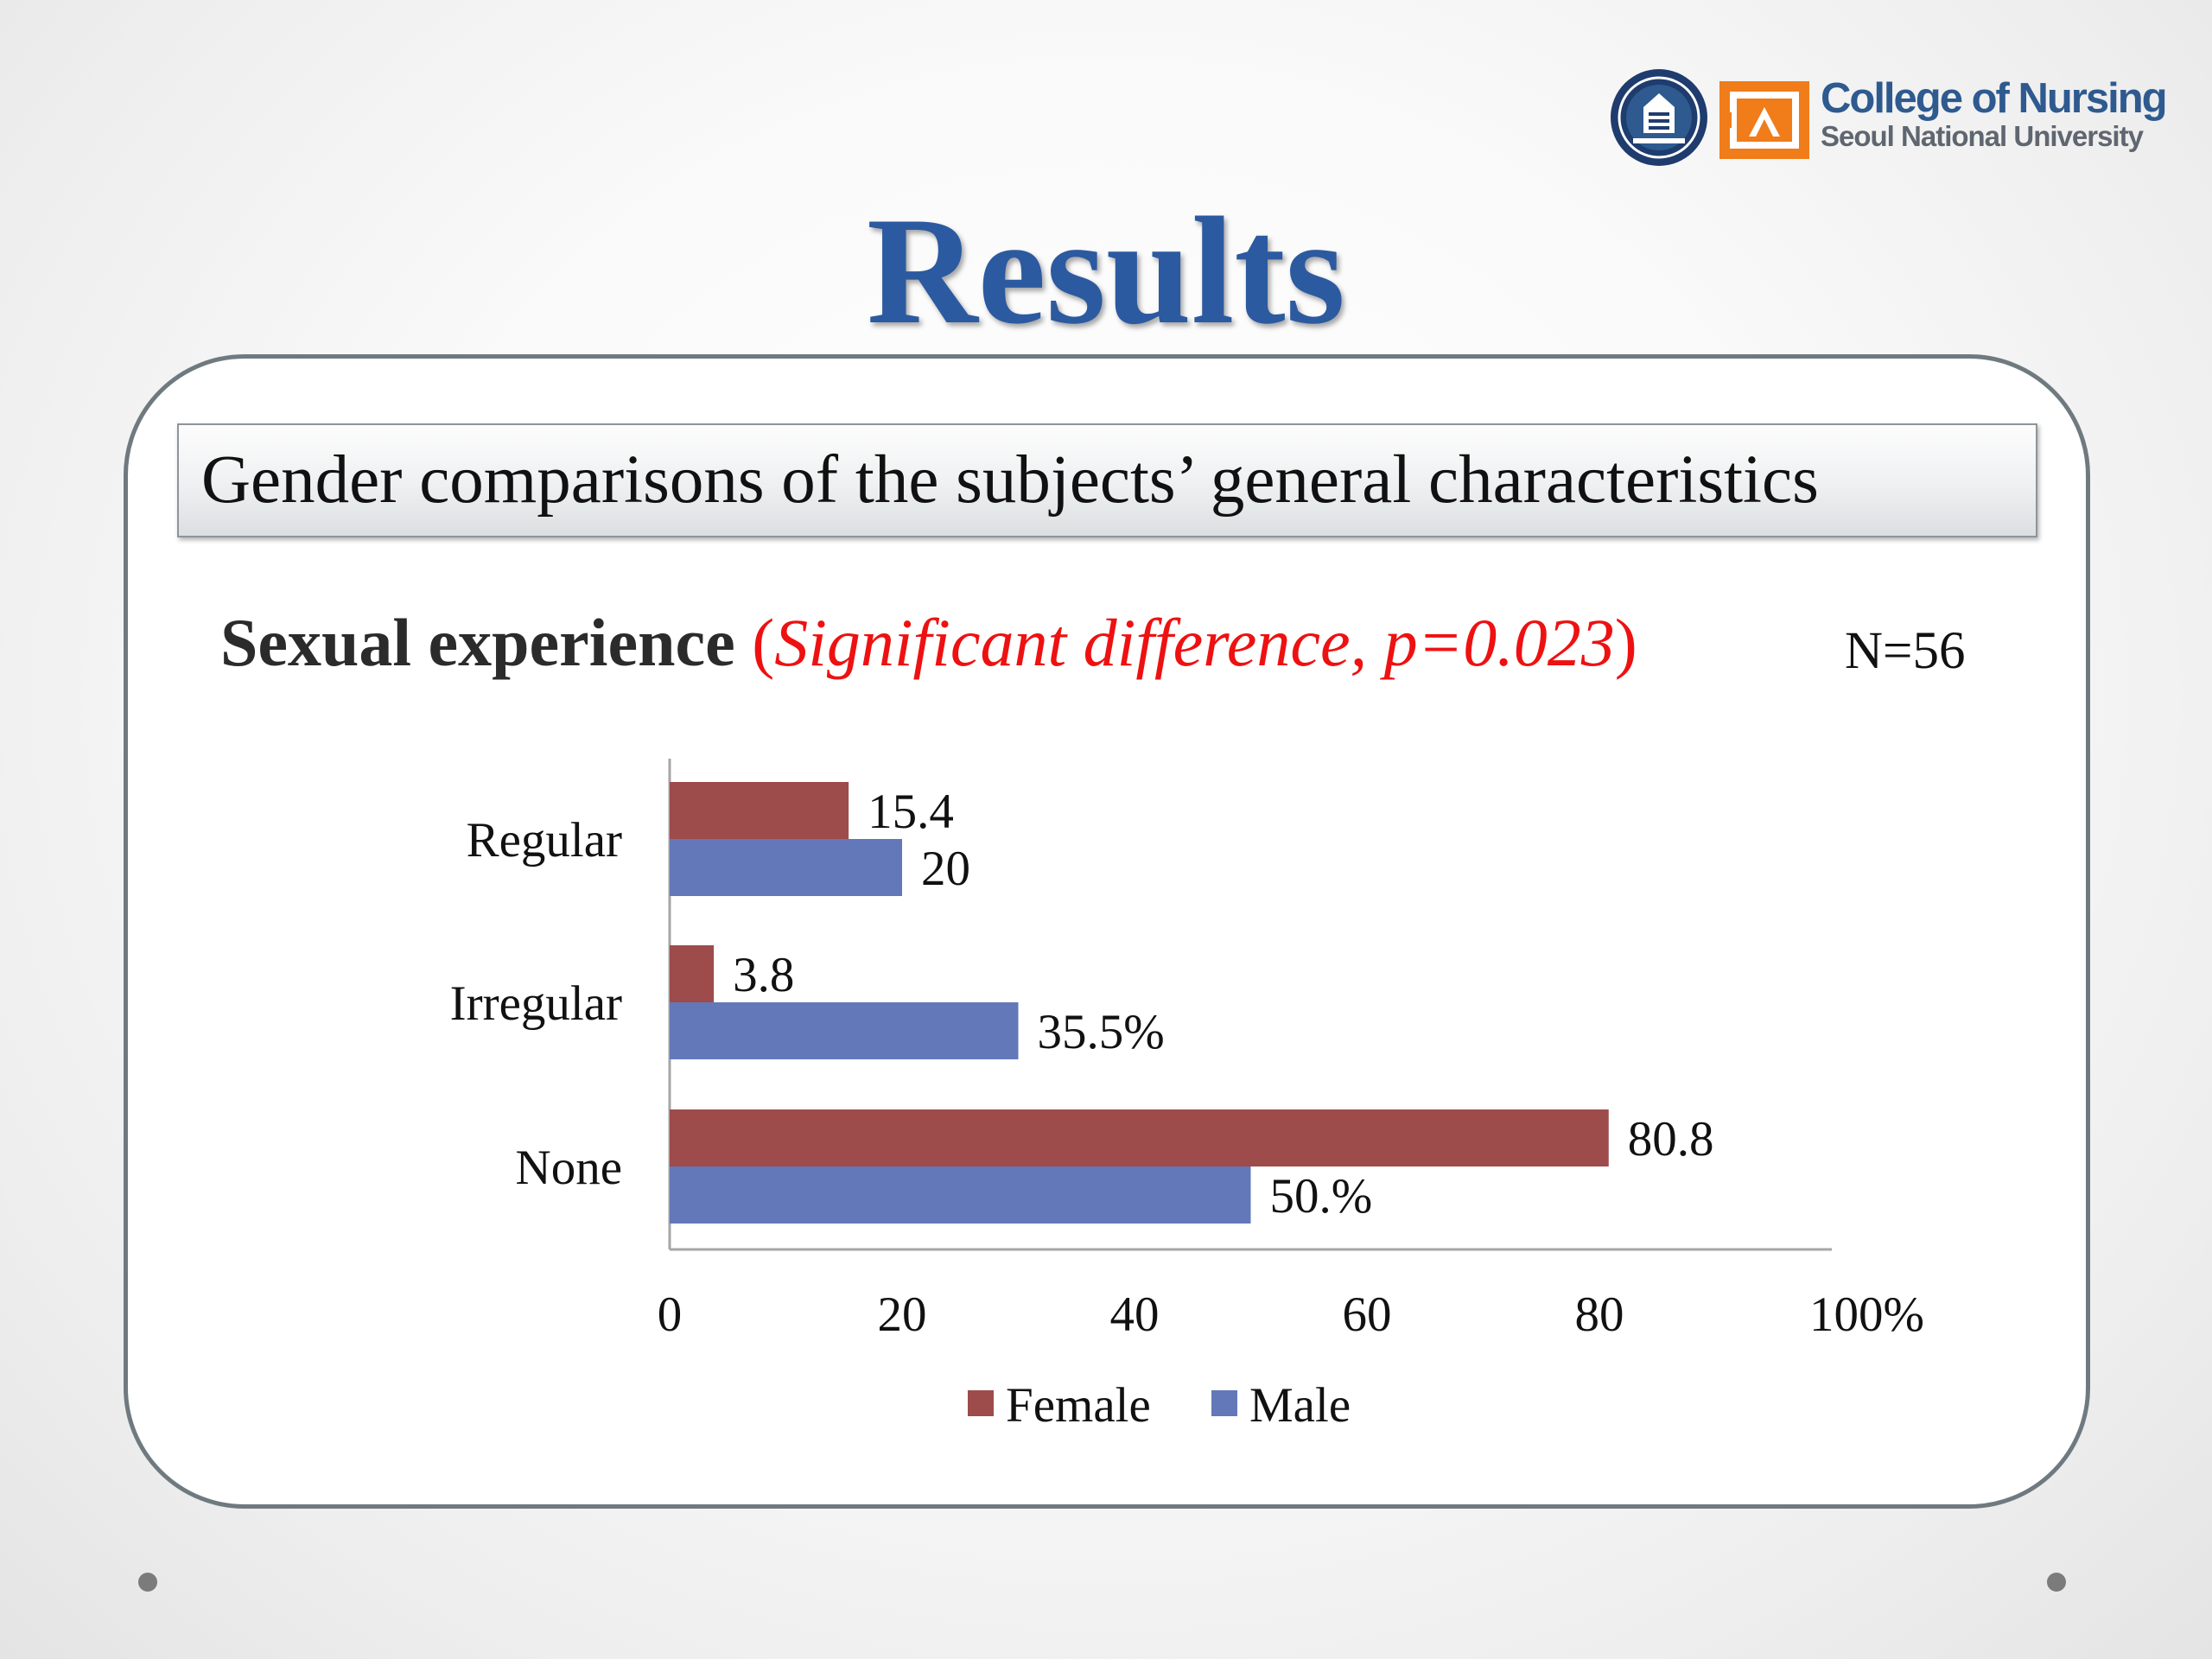 The width and height of the screenshot is (2212, 1659). Describe the element at coordinates (763, 975) in the screenshot. I see `data-label-female-irregular: 3.8` at that location.